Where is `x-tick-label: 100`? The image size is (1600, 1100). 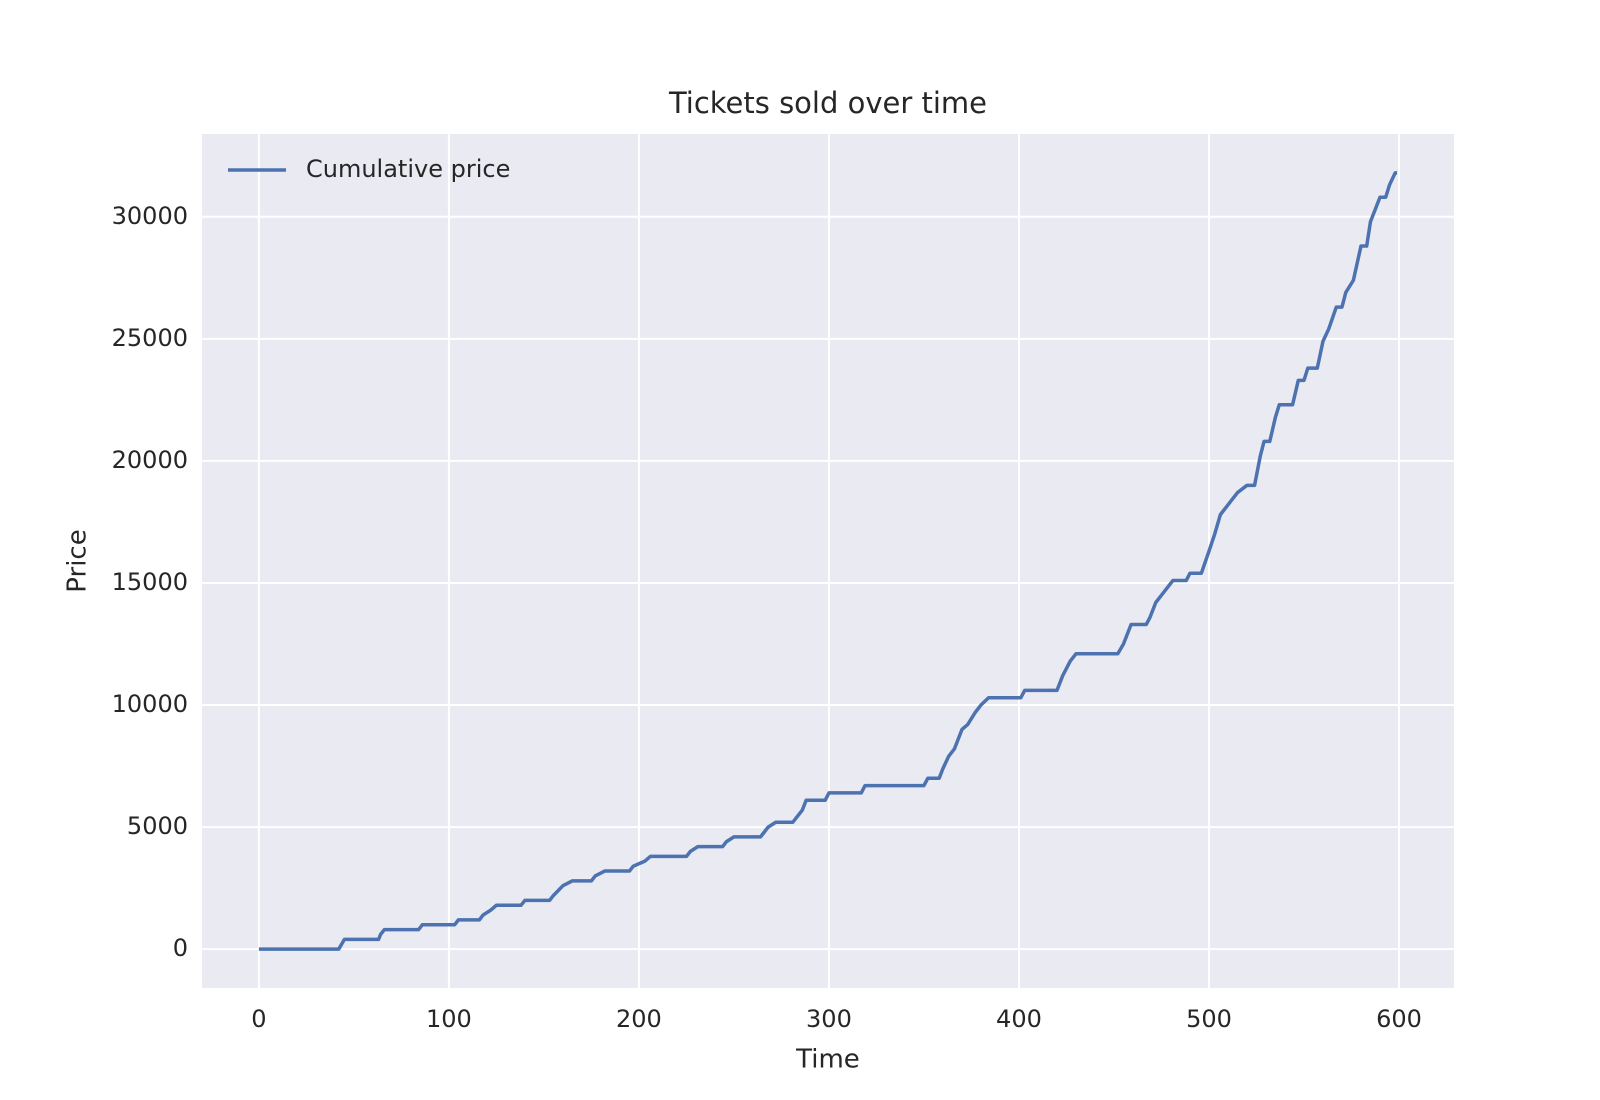 x-tick-label: 100 is located at coordinates (449, 1019).